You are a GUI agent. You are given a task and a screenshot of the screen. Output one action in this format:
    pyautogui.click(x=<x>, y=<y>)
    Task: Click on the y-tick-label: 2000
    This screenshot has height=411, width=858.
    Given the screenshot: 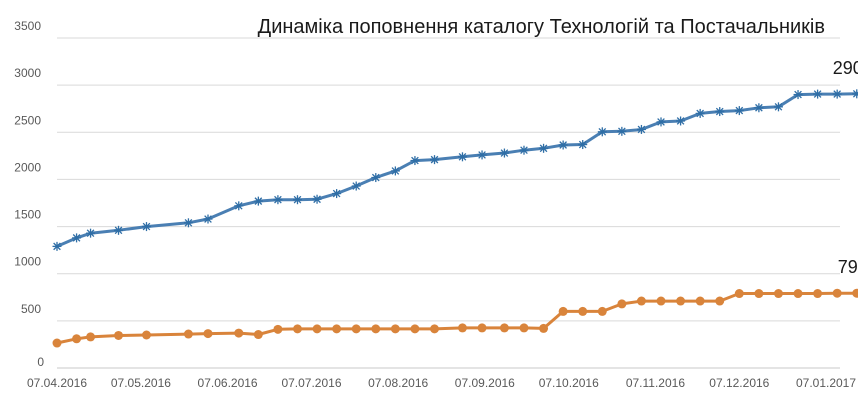 What is the action you would take?
    pyautogui.click(x=27, y=167)
    